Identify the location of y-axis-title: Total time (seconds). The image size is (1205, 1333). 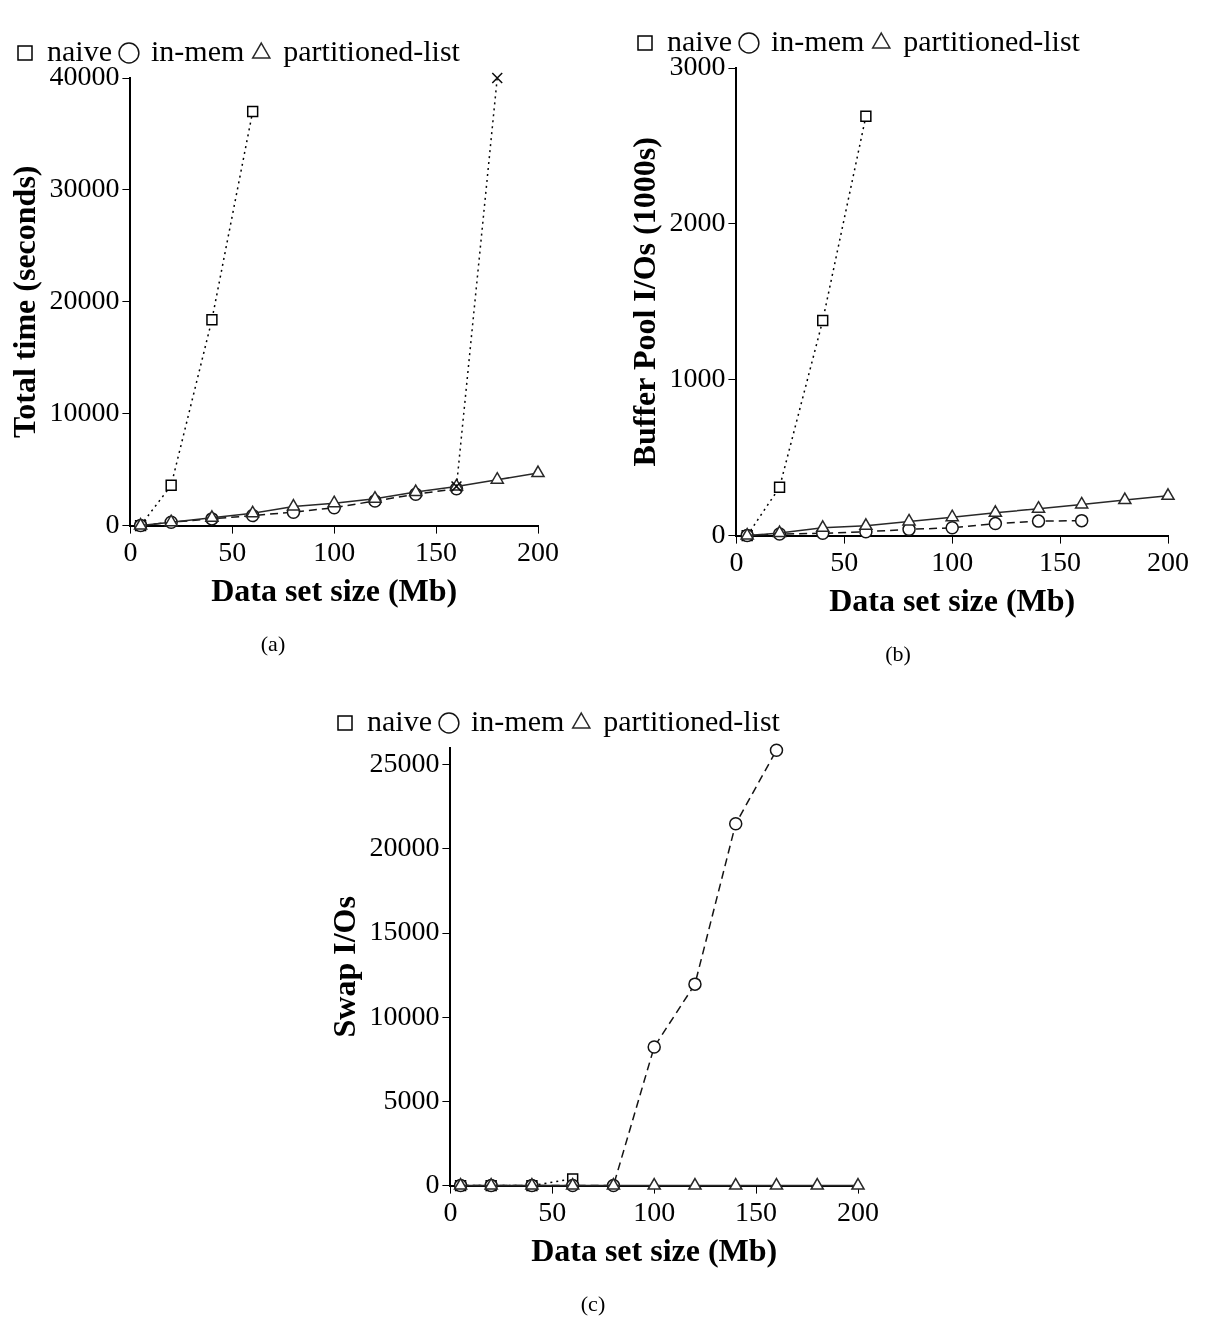
(24, 302).